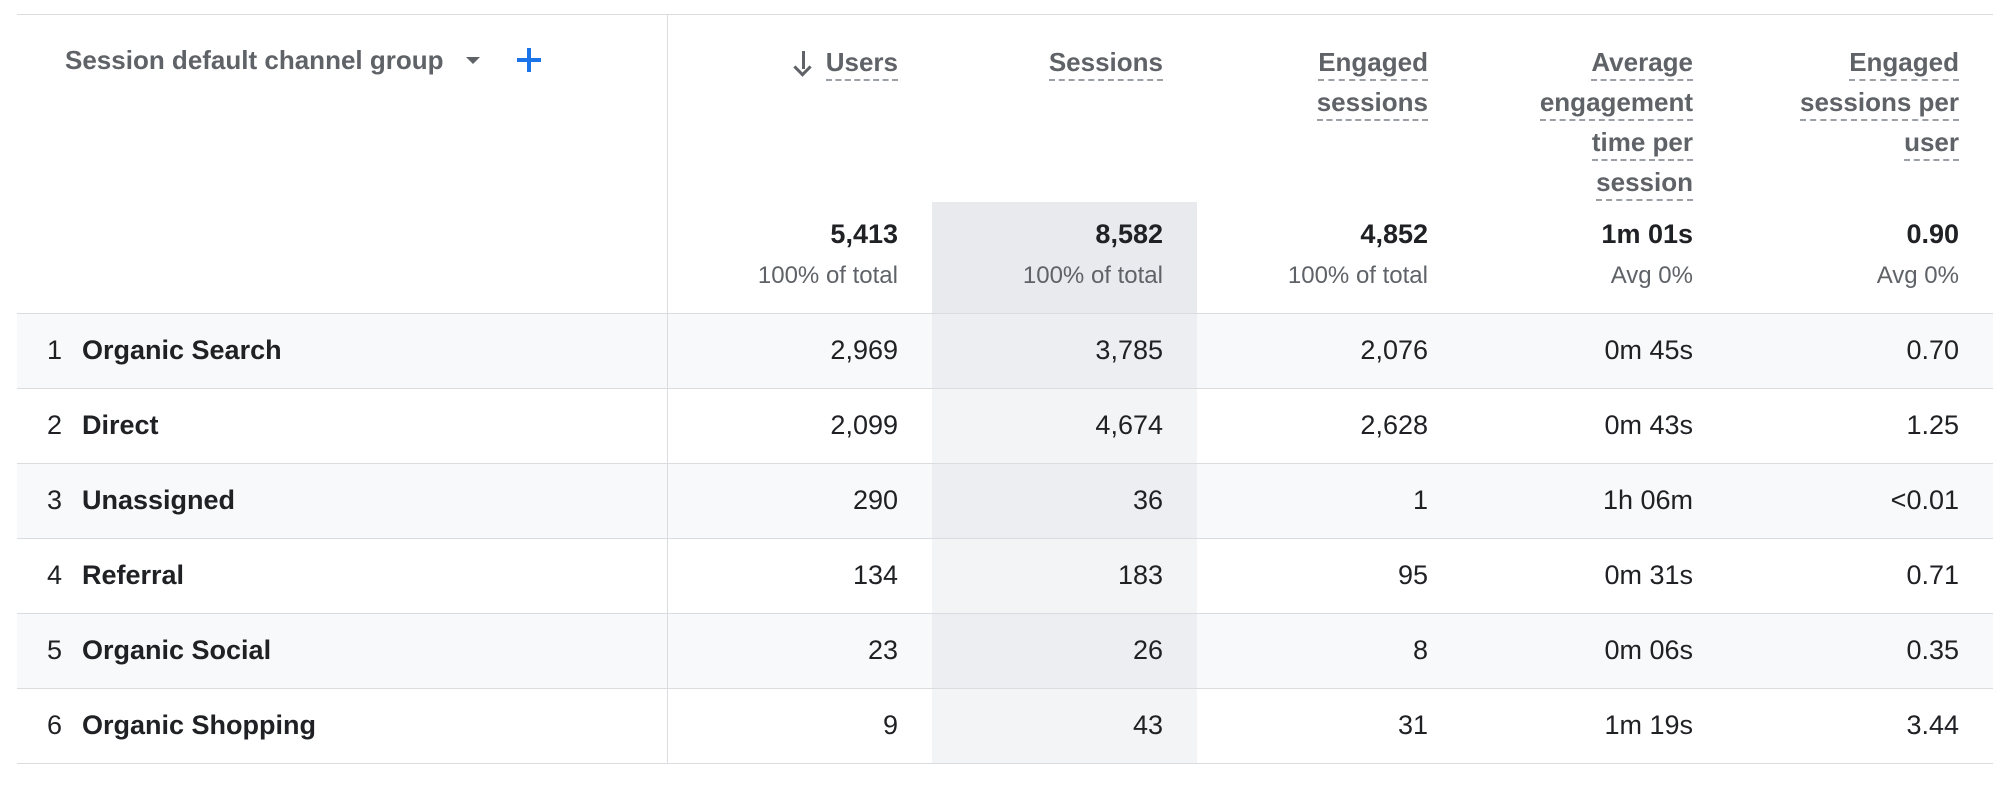 Image resolution: width=2009 pixels, height=800 pixels. I want to click on cell-engaged_sessions_per_user: <0.01, so click(1860, 500).